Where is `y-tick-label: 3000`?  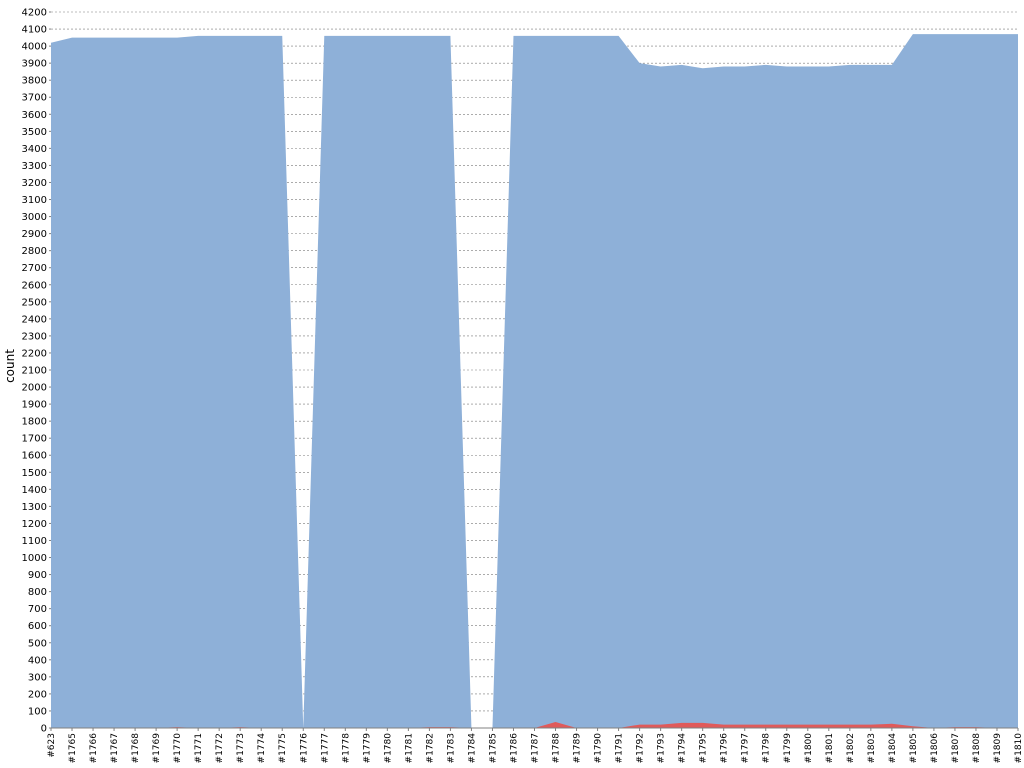 y-tick-label: 3000 is located at coordinates (34, 217).